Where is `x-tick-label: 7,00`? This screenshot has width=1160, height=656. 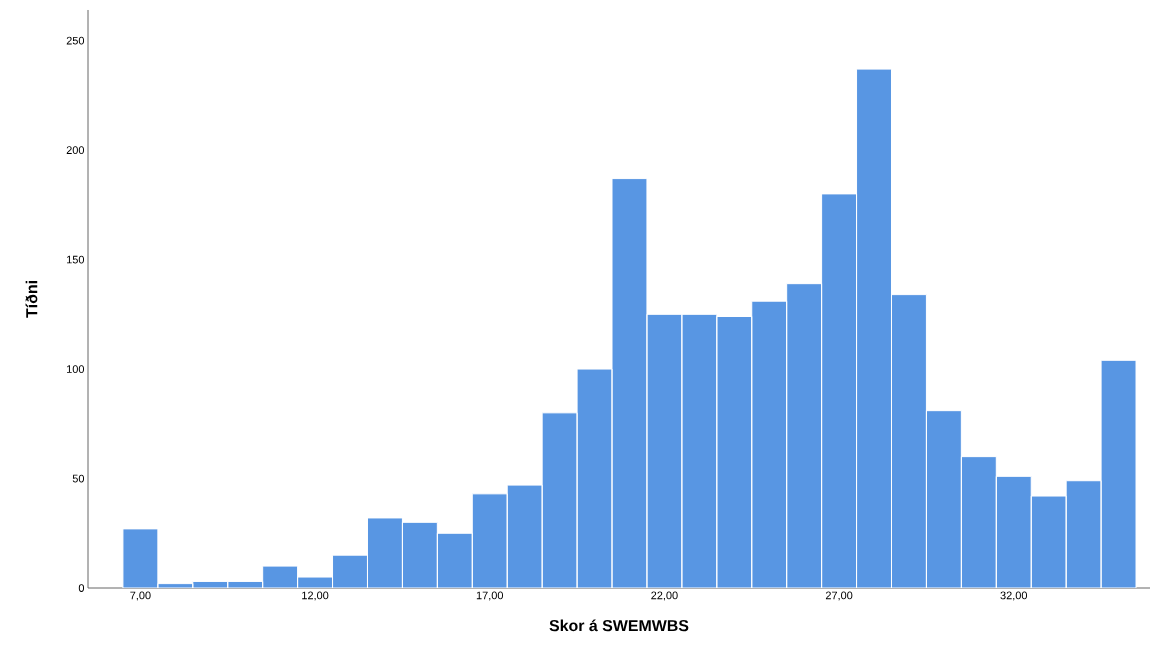
x-tick-label: 7,00 is located at coordinates (140, 596).